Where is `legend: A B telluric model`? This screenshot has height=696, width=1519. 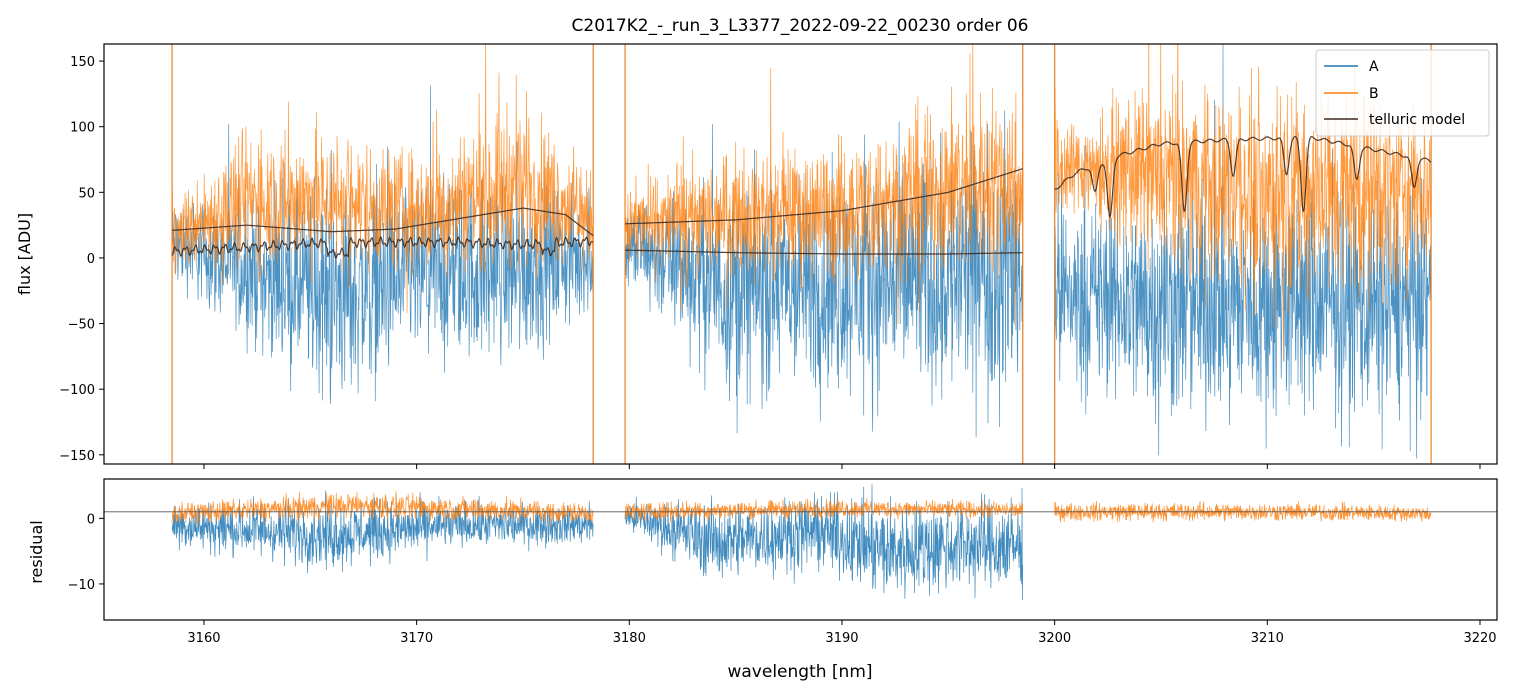
legend: A B telluric model is located at coordinates (1402, 93).